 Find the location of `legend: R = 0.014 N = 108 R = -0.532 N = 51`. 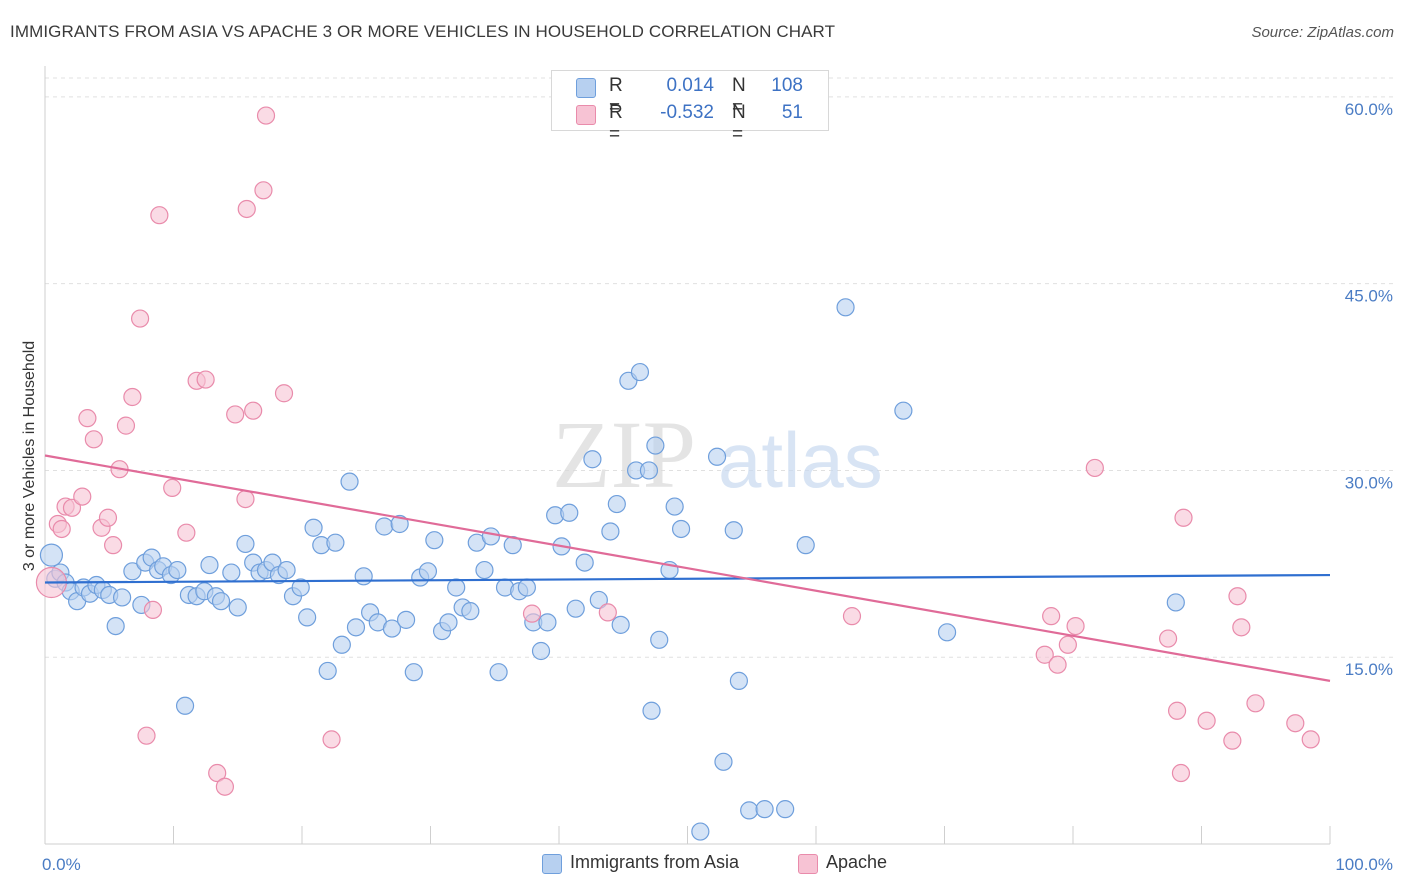

legend: R = 0.014 N = 108 R = -0.532 N = 51 is located at coordinates (690, 107).